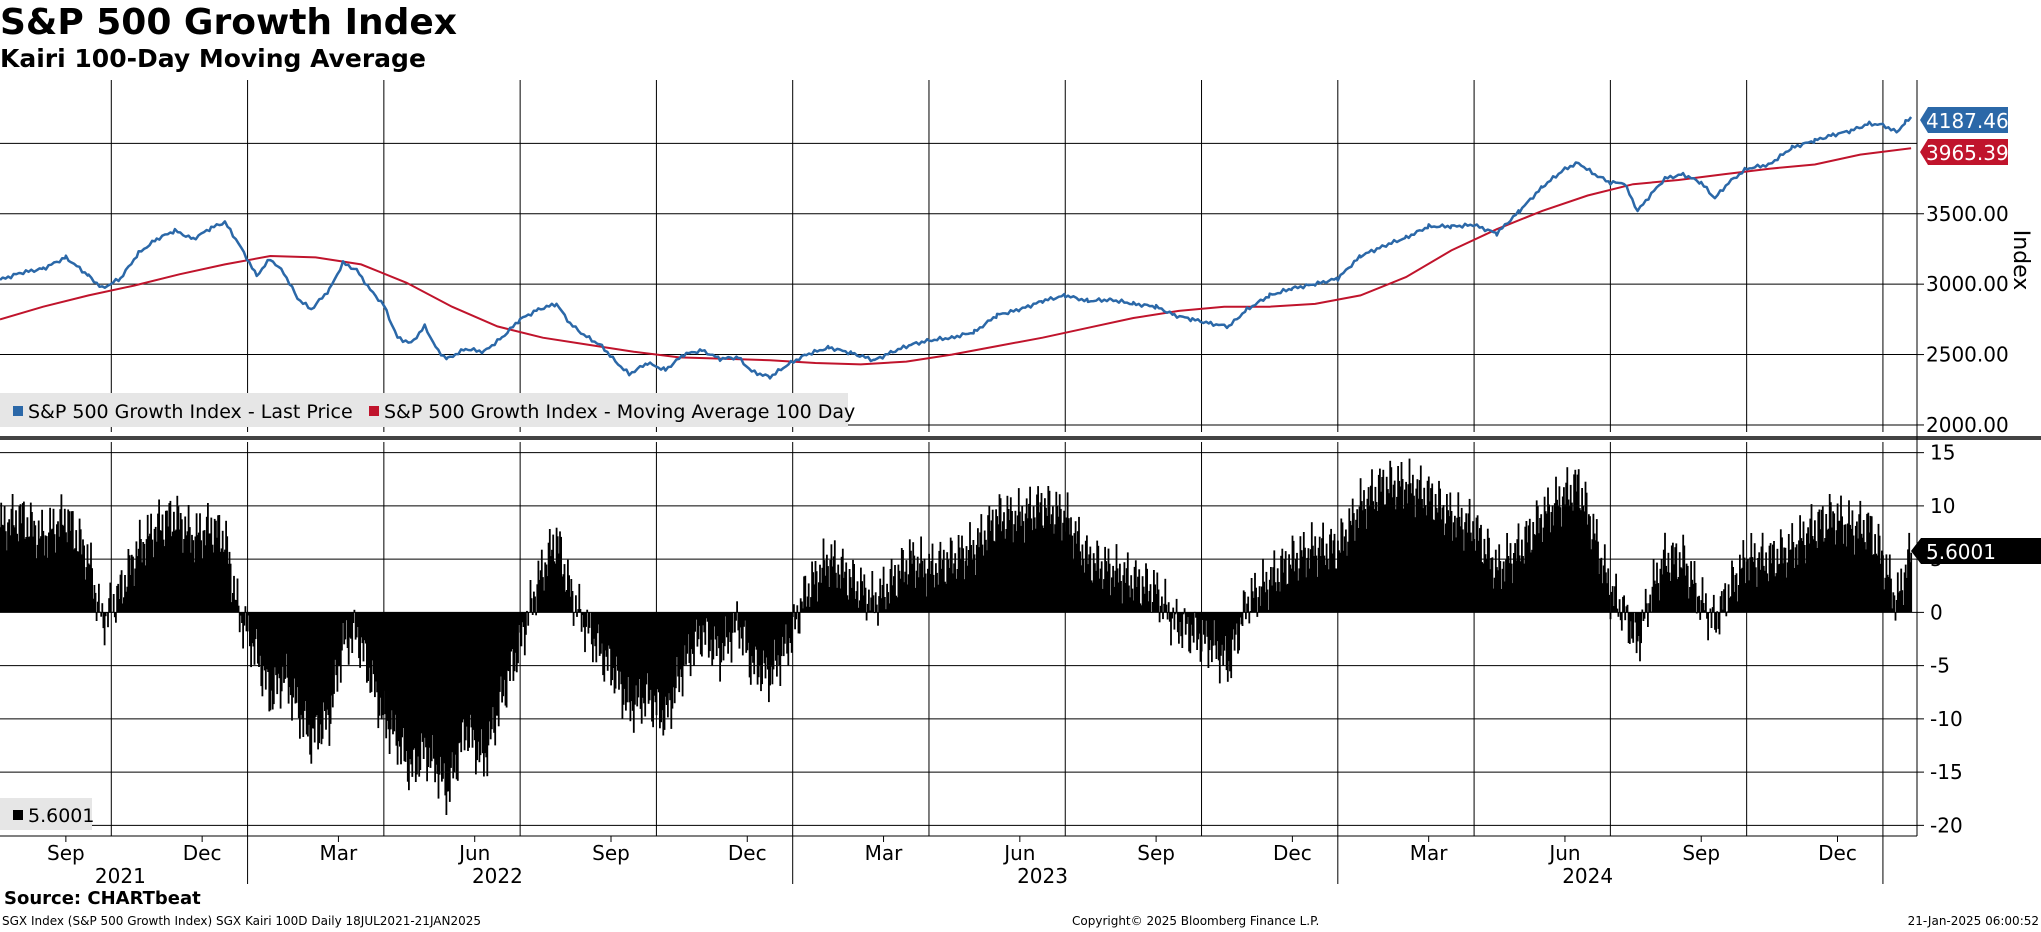 Image resolution: width=2041 pixels, height=932 pixels. Describe the element at coordinates (1837, 853) in the screenshot. I see `x-month-label: Dec` at that location.